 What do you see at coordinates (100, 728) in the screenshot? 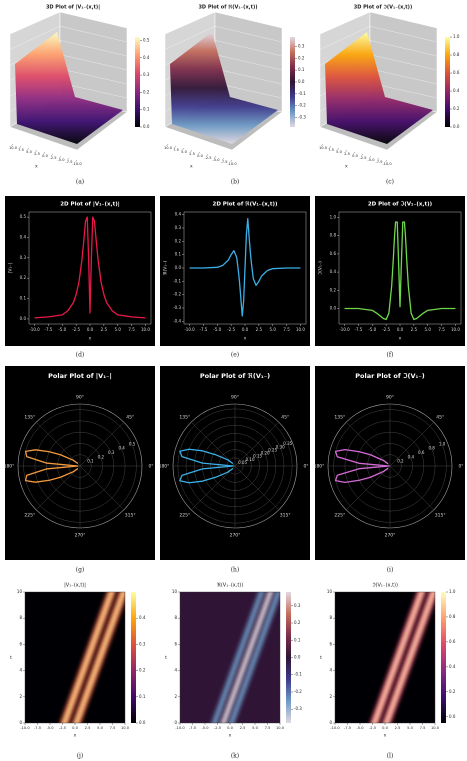
I see `x-tick-label: 5.0` at bounding box center [100, 728].